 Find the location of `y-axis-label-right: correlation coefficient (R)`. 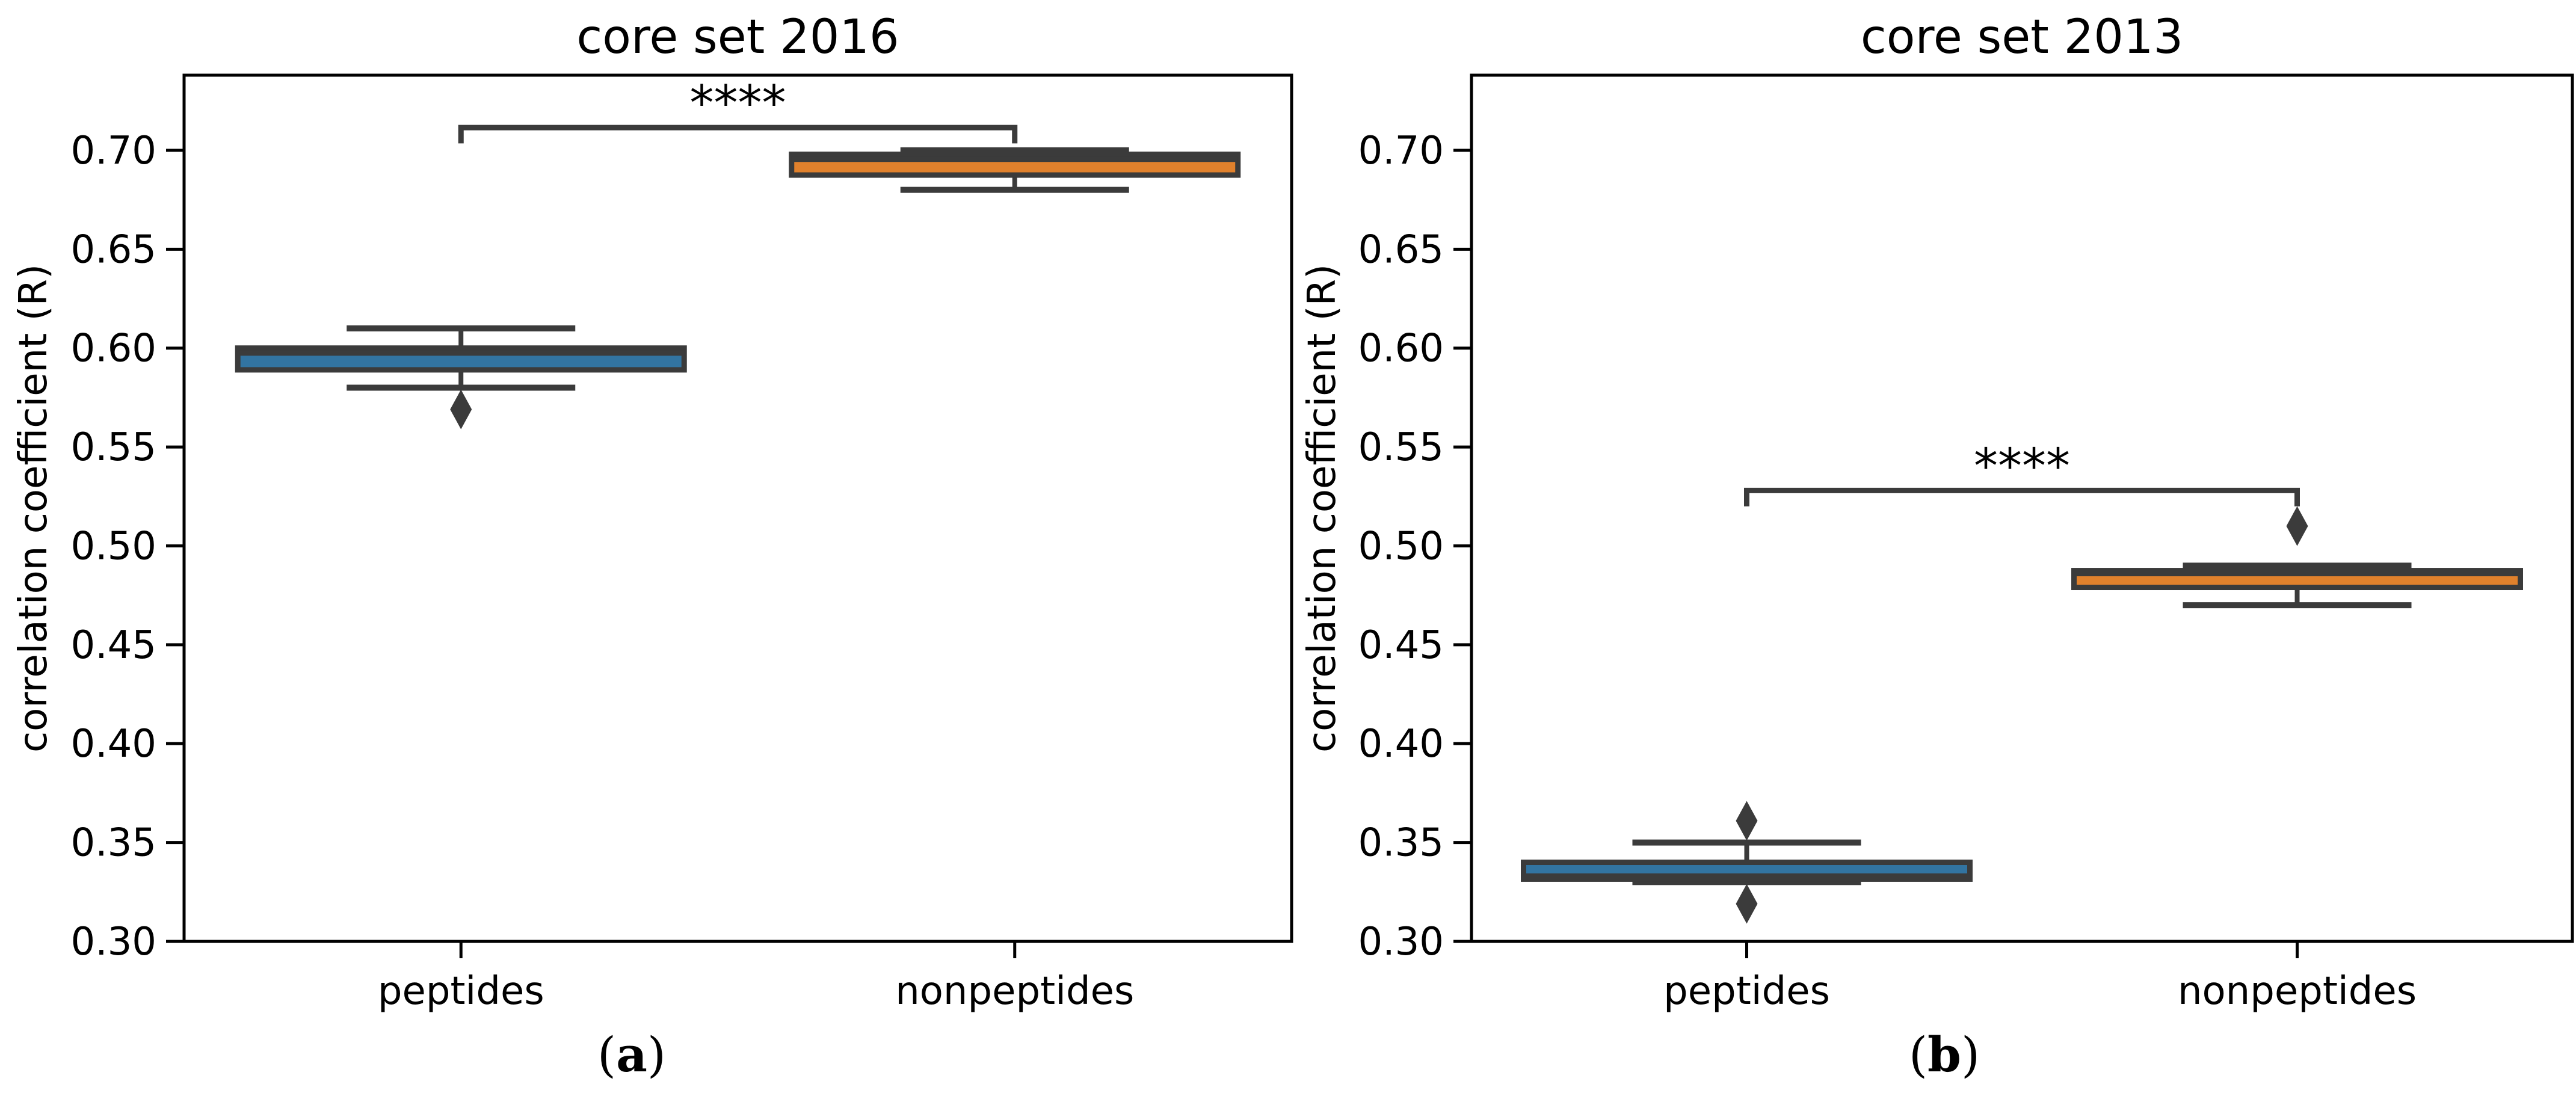

y-axis-label-right: correlation coefficient (R) is located at coordinates (1322, 508).